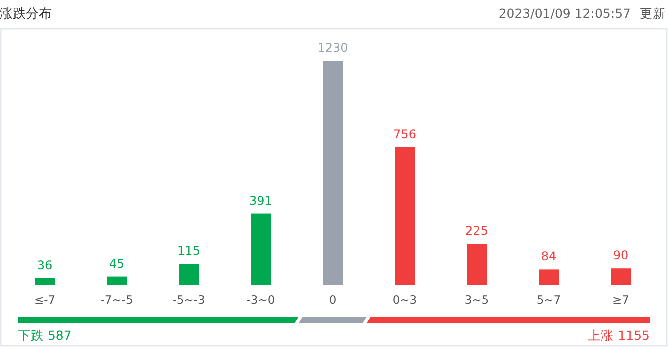  I want to click on text: 上涨 1155, so click(619, 335).